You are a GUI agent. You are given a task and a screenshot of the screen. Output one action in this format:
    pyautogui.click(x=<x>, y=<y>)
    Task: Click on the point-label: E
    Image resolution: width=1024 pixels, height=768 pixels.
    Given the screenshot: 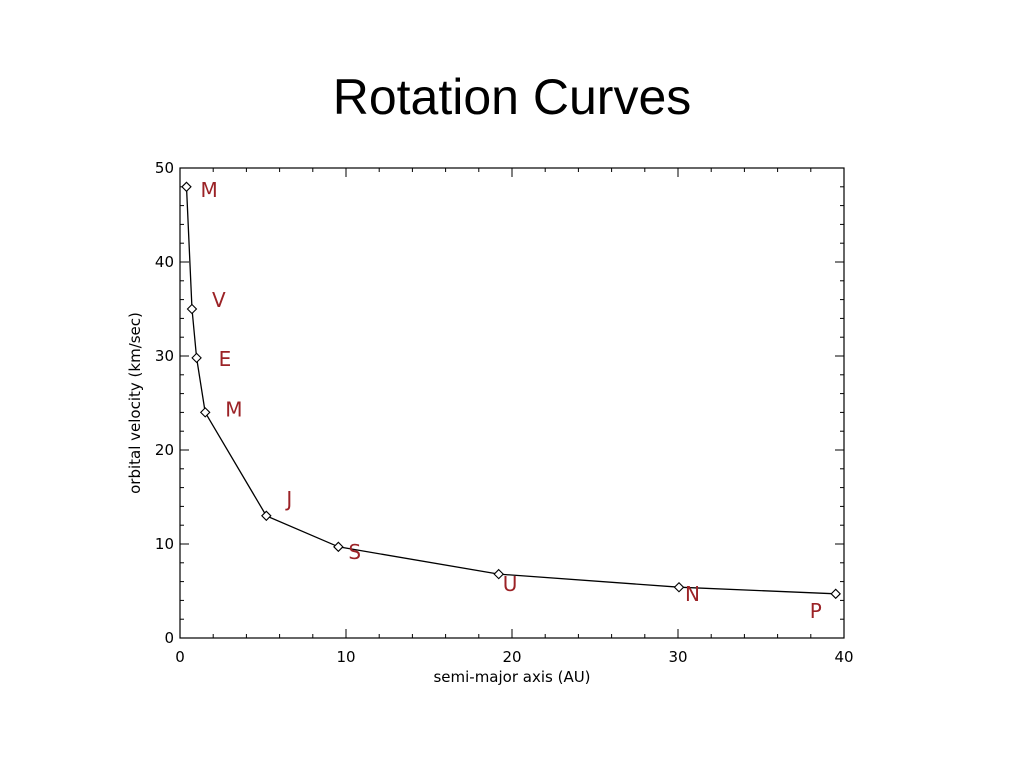 What is the action you would take?
    pyautogui.click(x=225, y=359)
    